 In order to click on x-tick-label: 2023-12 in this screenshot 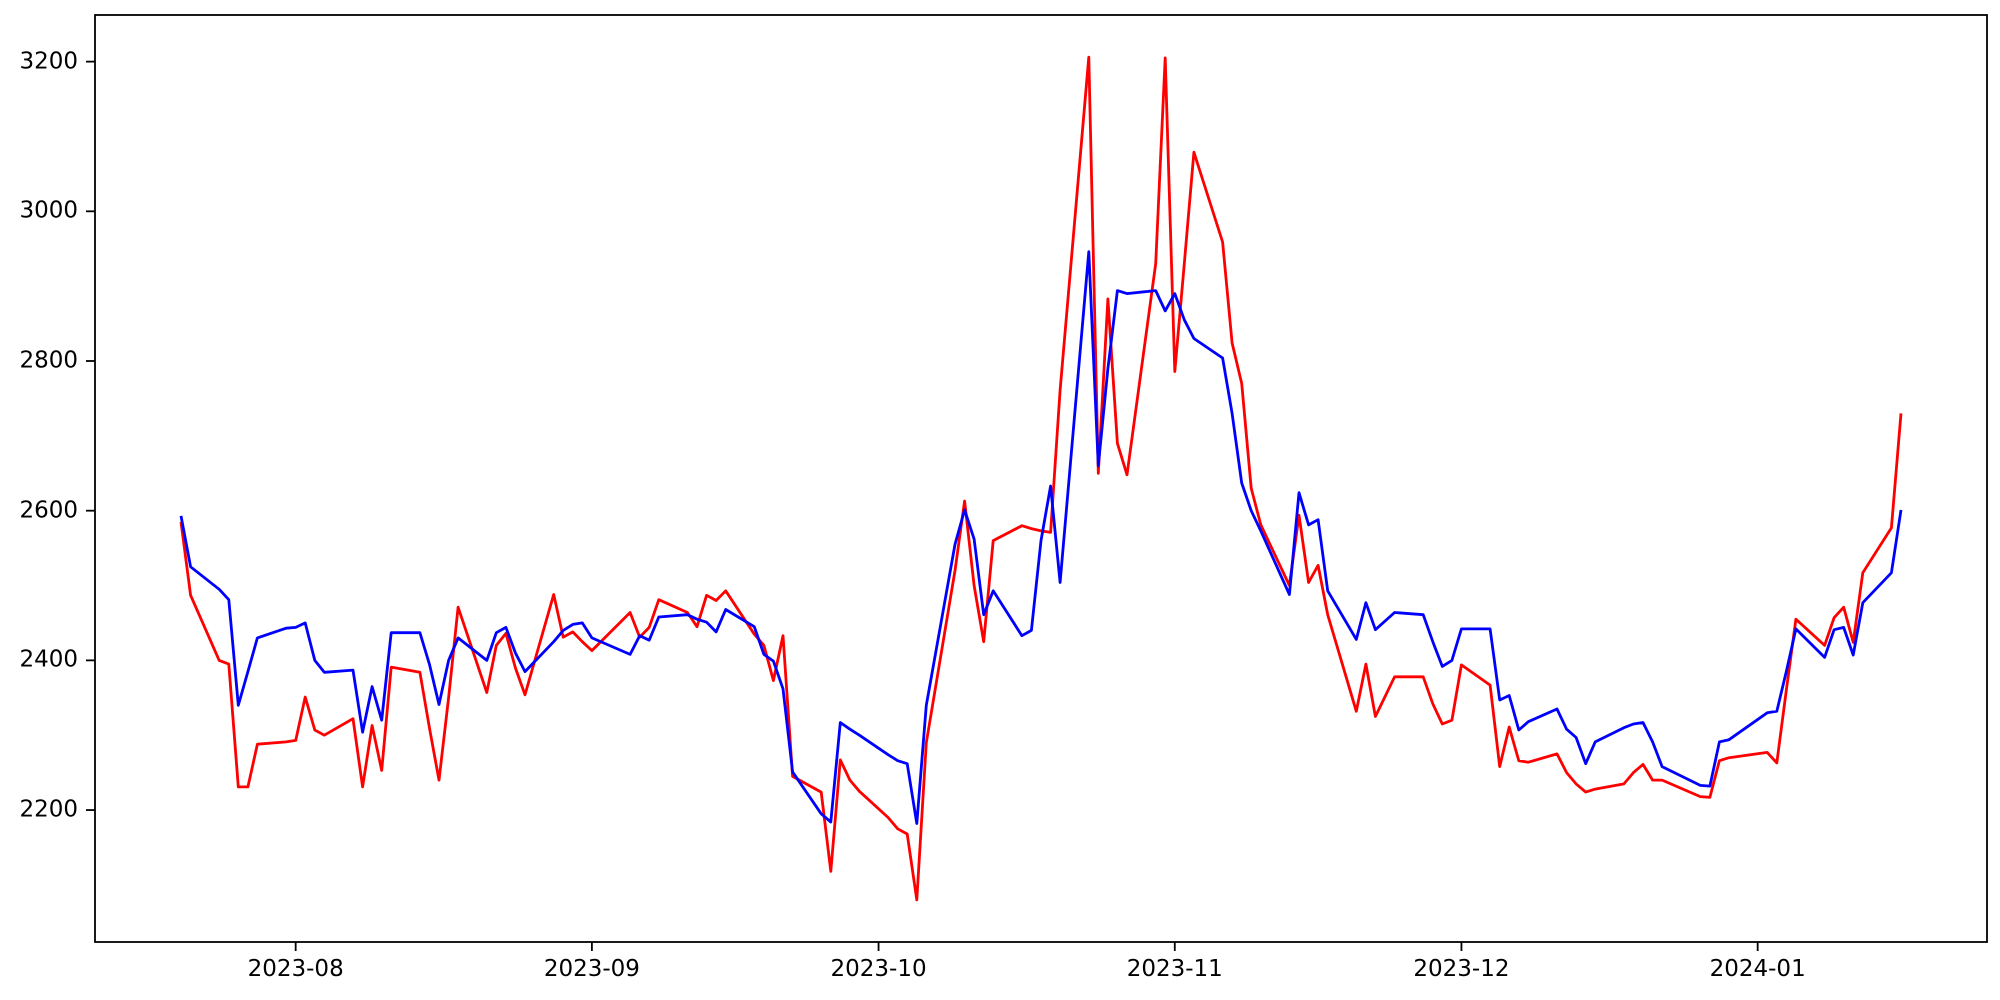, I will do `click(1461, 969)`.